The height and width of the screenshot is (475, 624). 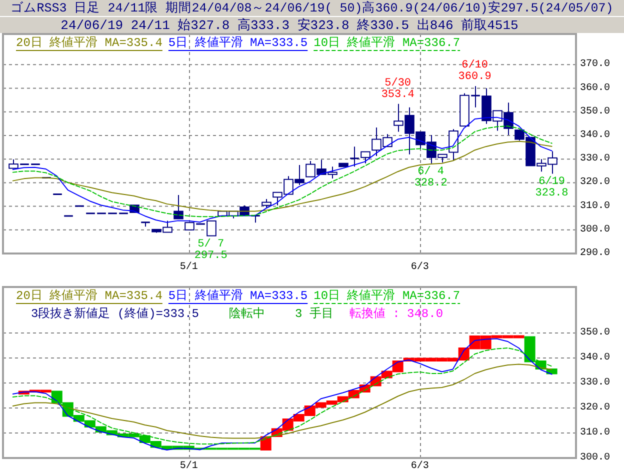 I want to click on annotation: 3 手目, so click(x=314, y=313).